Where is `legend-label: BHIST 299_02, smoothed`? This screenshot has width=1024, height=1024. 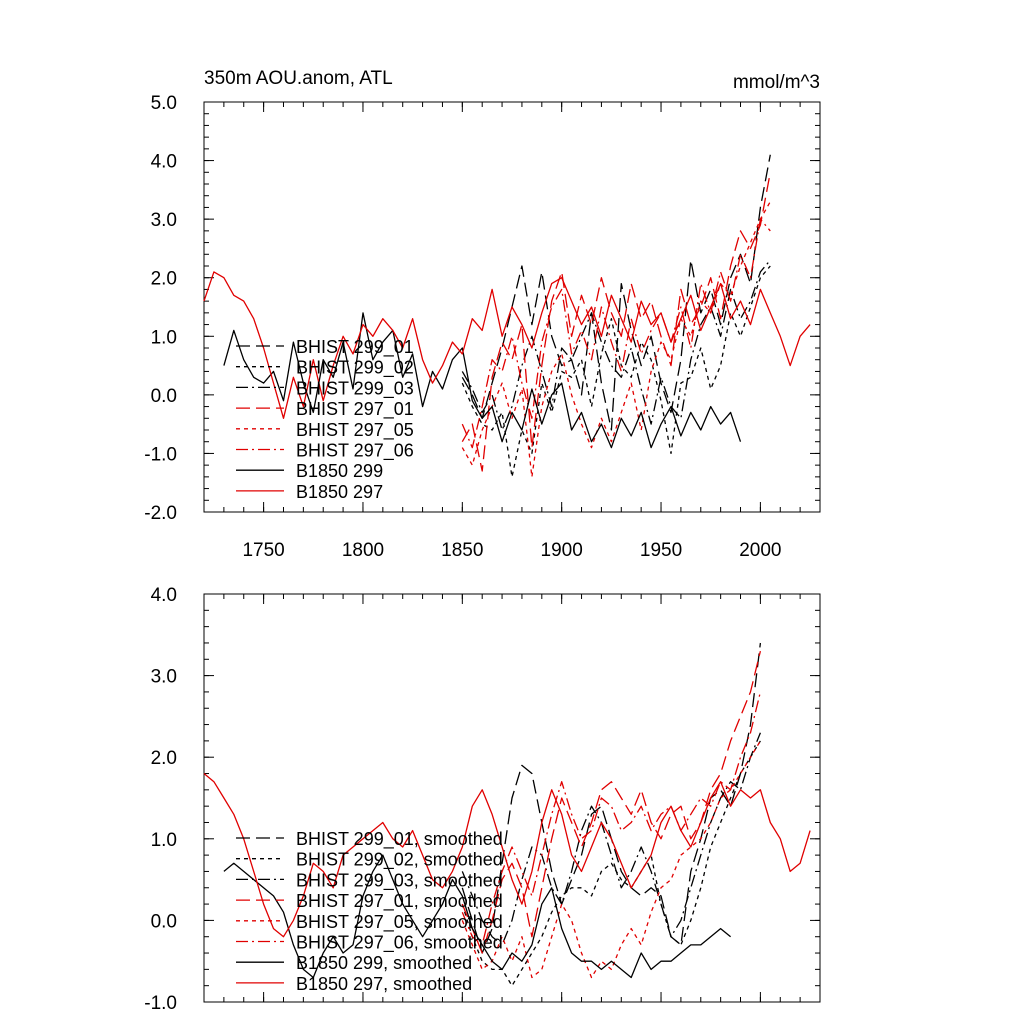 legend-label: BHIST 299_02, smoothed is located at coordinates (399, 860).